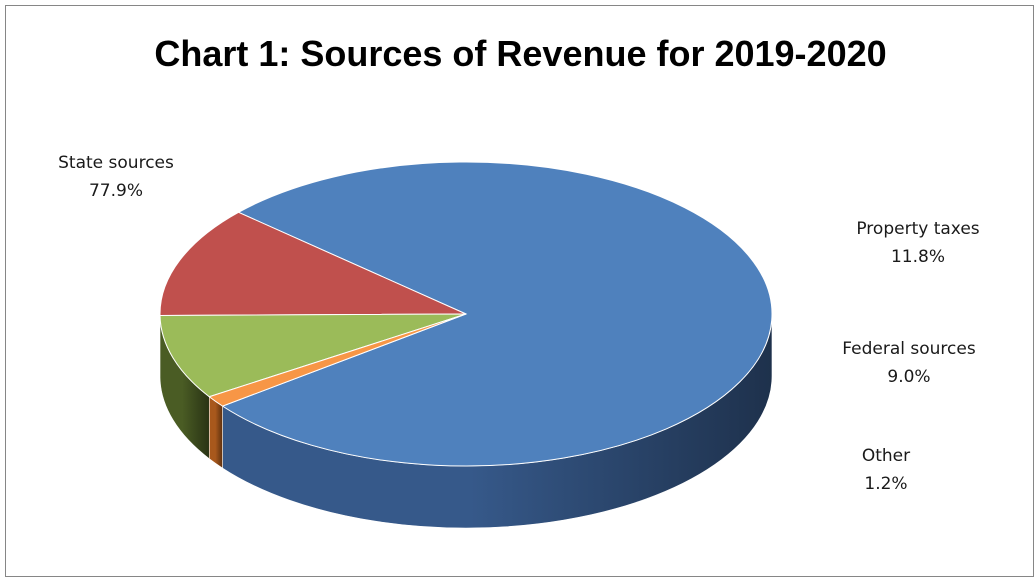 The width and height of the screenshot is (1036, 577). What do you see at coordinates (909, 363) in the screenshot?
I see `data-label-federal-sources: Federal sources 9.0%` at bounding box center [909, 363].